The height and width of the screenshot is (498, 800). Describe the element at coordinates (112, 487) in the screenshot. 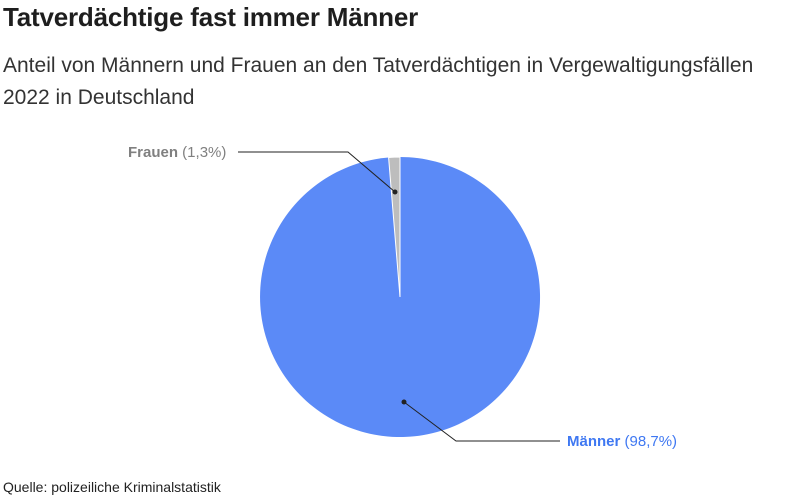

I see `source-note: Quelle: polizeiliche Kriminalstatistik` at that location.